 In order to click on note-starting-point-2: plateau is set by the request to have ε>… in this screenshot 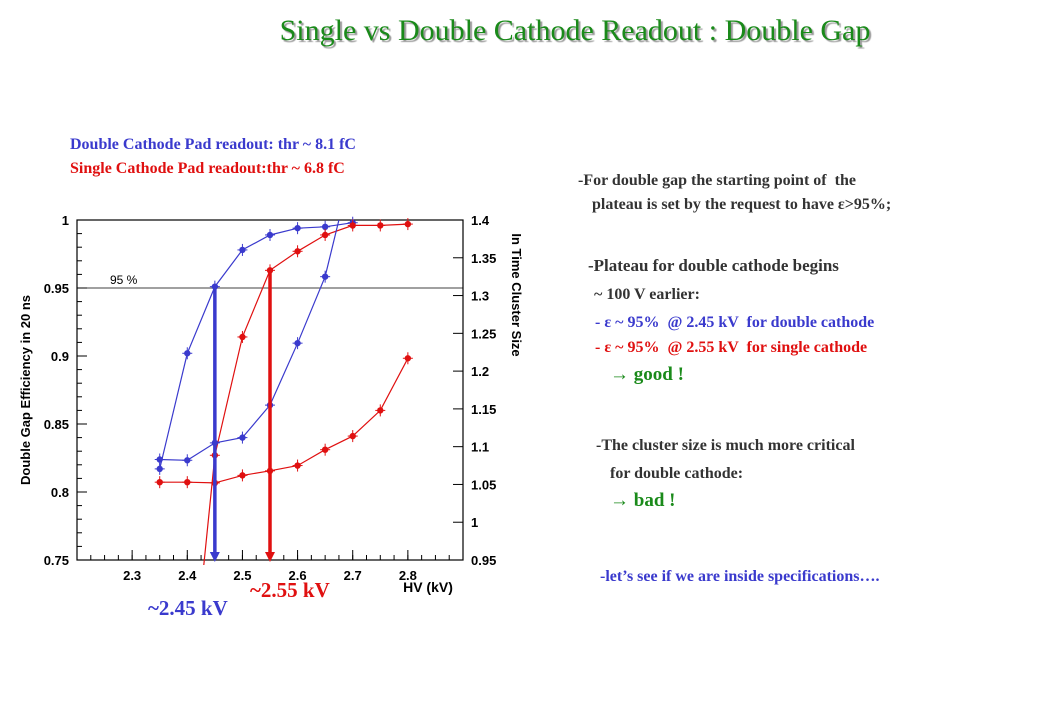, I will do `click(742, 204)`.